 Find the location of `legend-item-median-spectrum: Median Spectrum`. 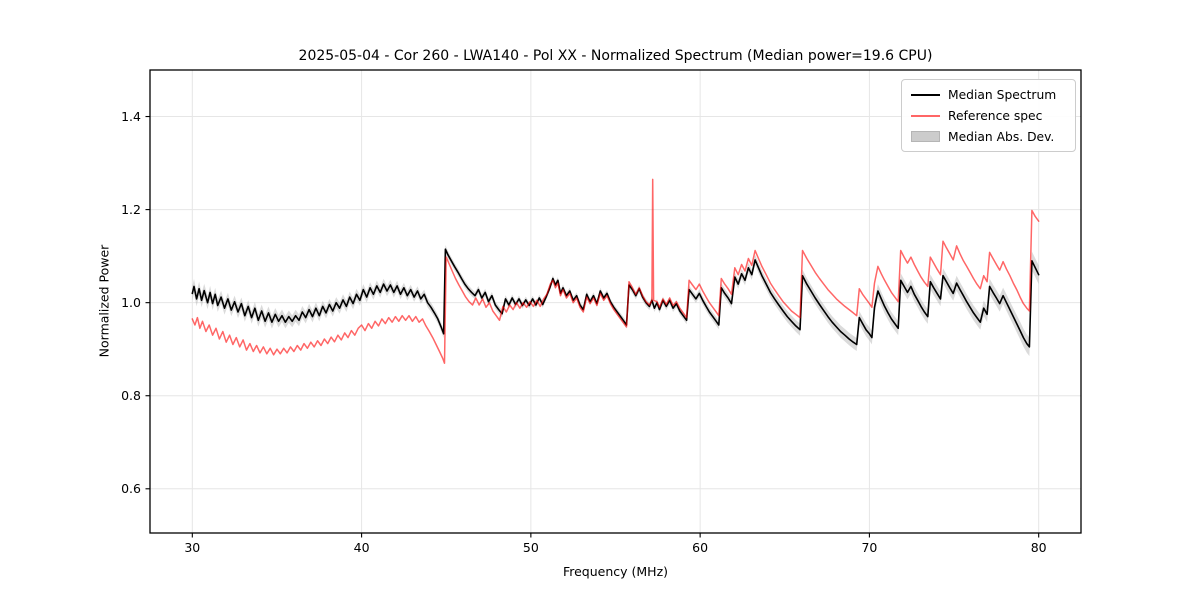

legend-item-median-spectrum: Median Spectrum is located at coordinates (988, 94).